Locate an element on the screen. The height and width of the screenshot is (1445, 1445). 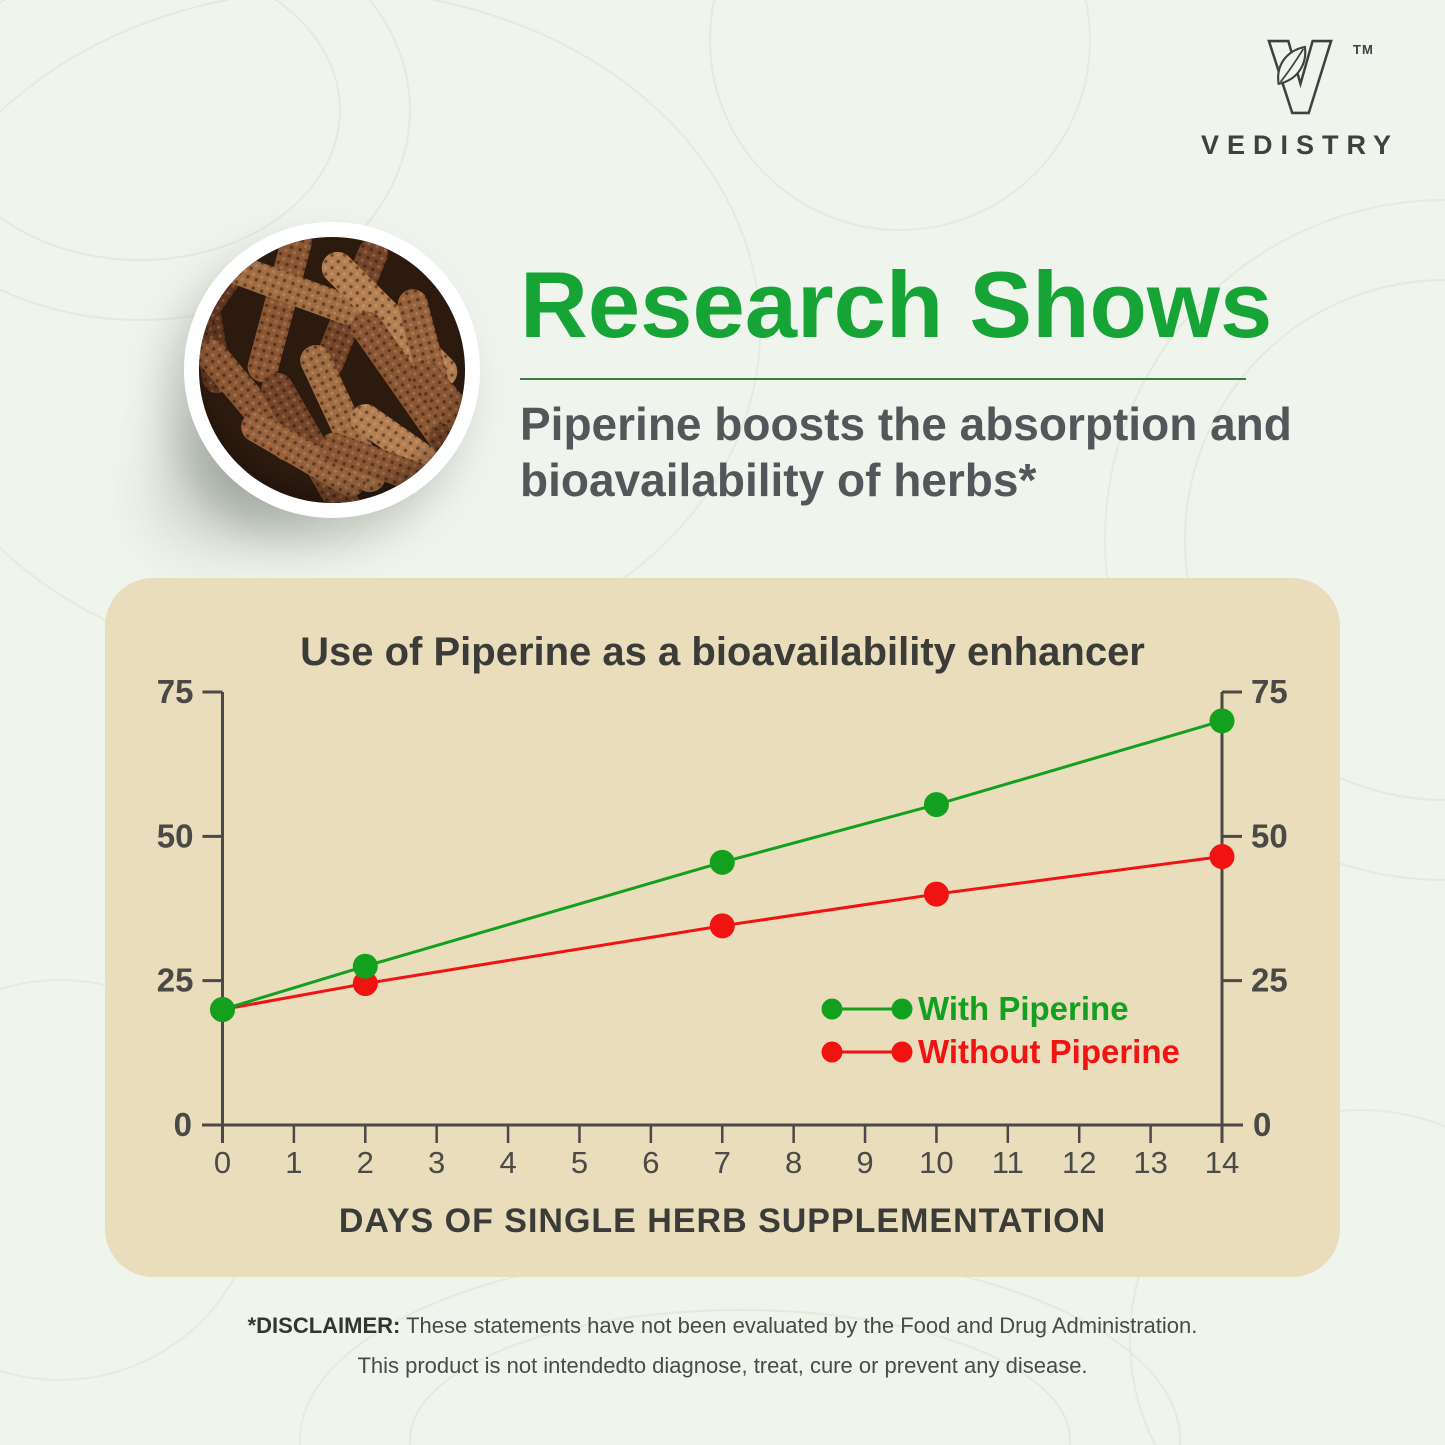
x-tick-label: 6 is located at coordinates (650, 1162).